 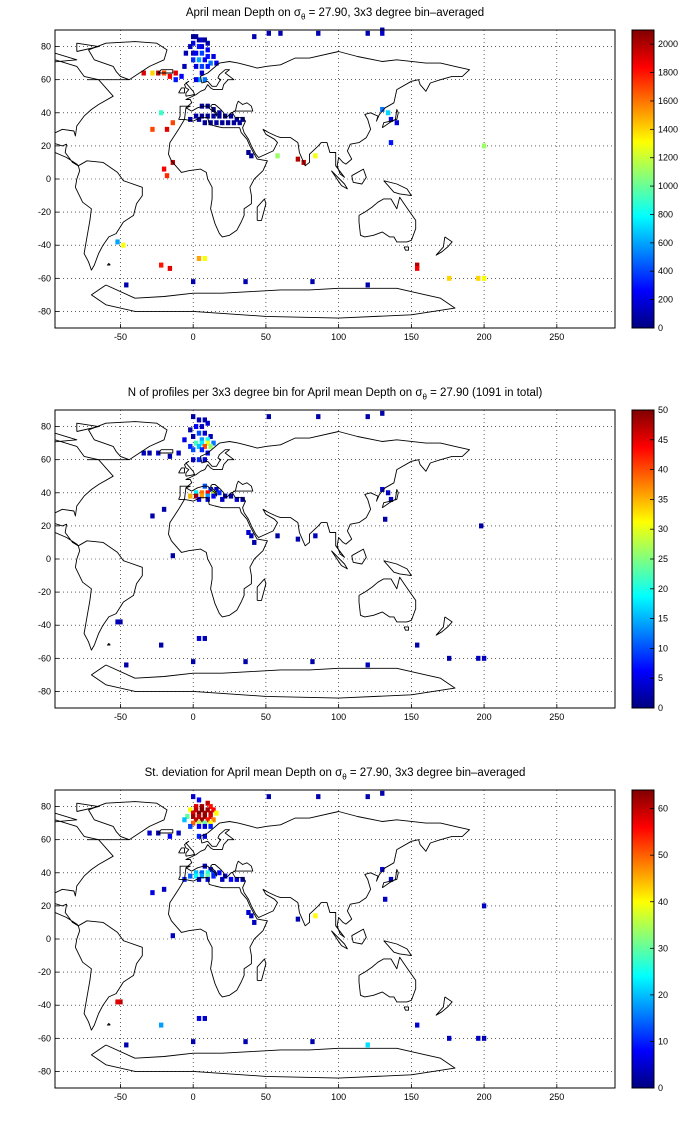 I want to click on x-tick-label: 100, so click(x=338, y=717).